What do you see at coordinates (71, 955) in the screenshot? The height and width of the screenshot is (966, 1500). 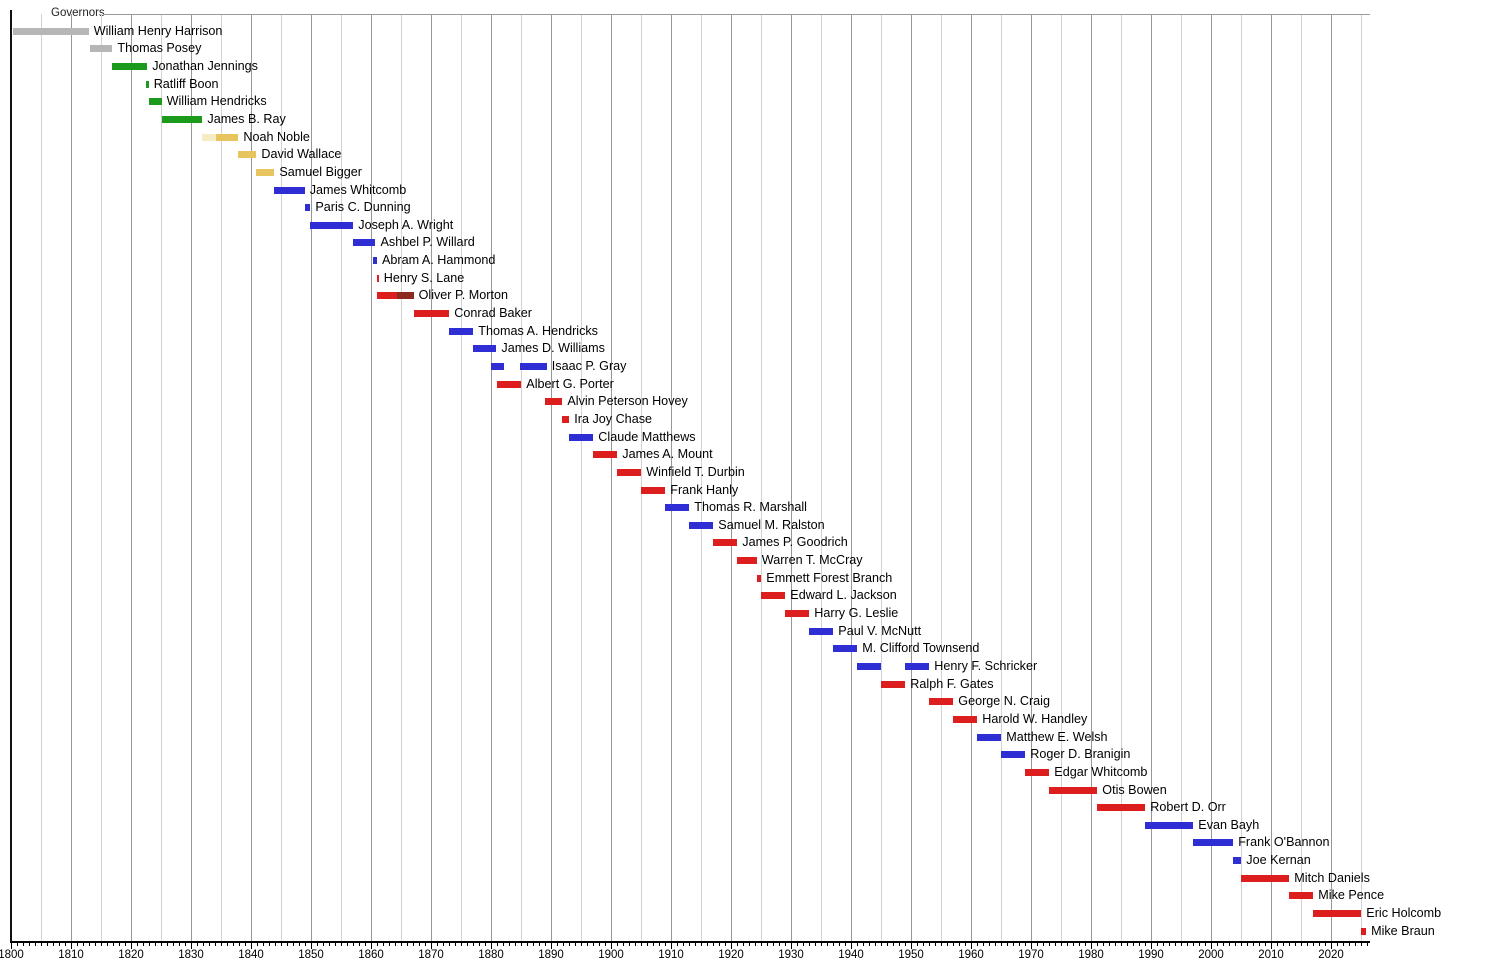 I see `x-axis-tick-label: 1810` at bounding box center [71, 955].